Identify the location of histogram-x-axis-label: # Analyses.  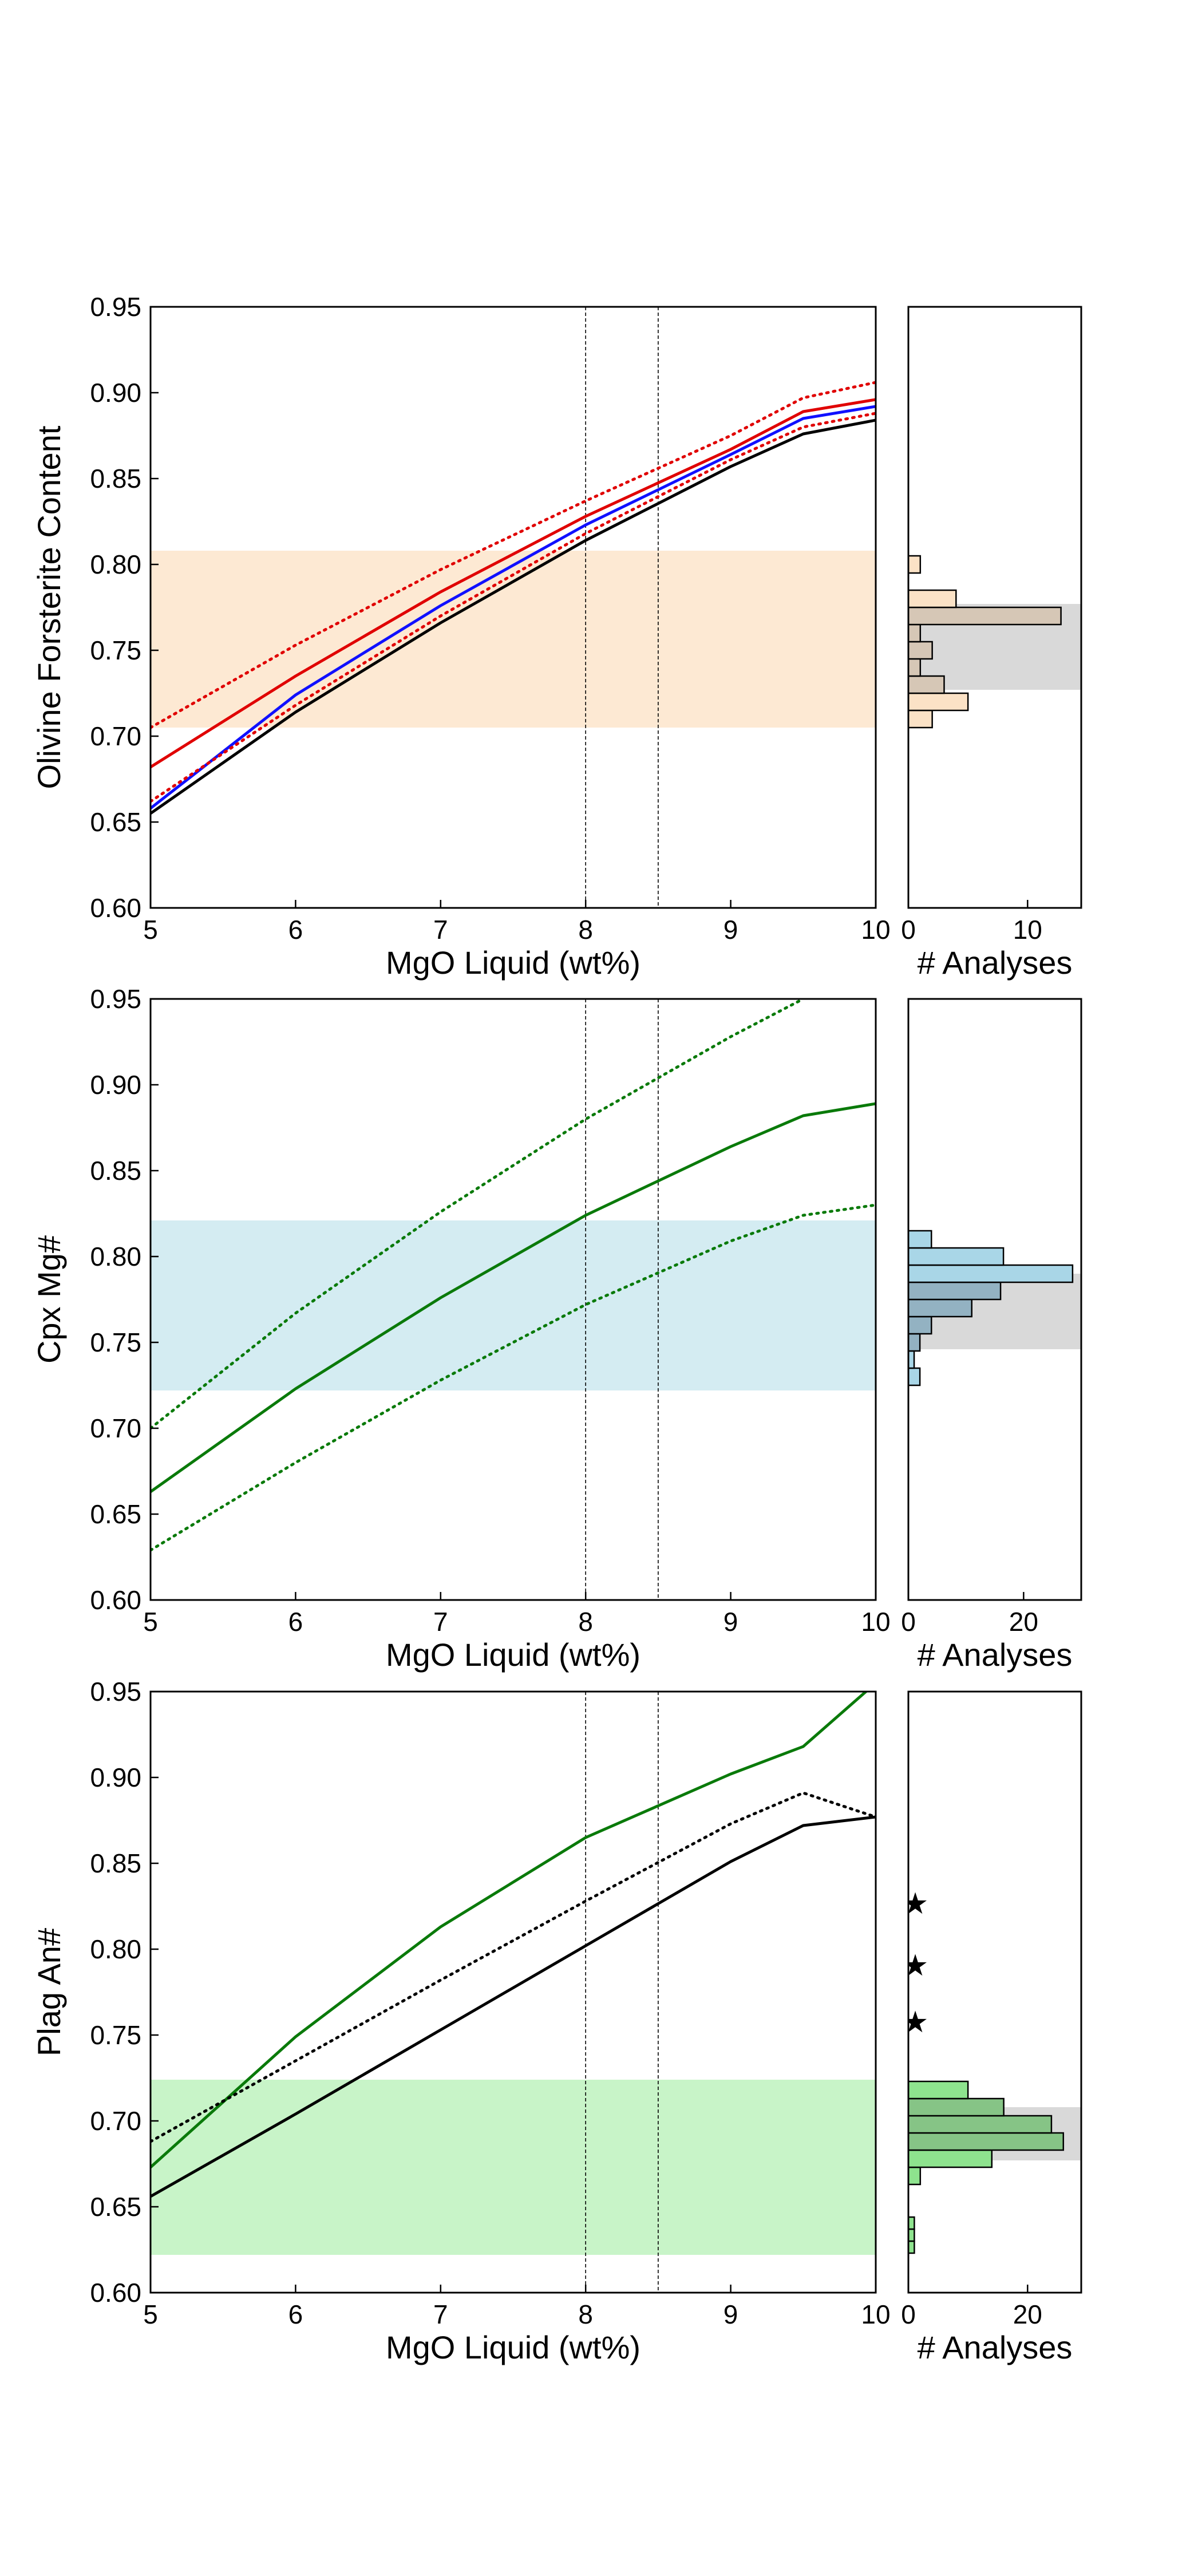
(996, 2347).